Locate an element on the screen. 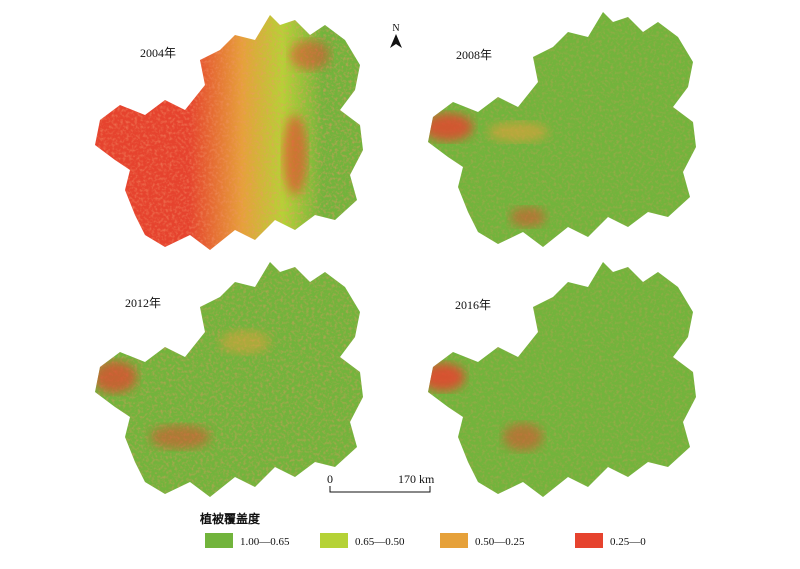 Image resolution: width=800 pixels, height=569 pixels. year-label: 2016年 is located at coordinates (473, 305).